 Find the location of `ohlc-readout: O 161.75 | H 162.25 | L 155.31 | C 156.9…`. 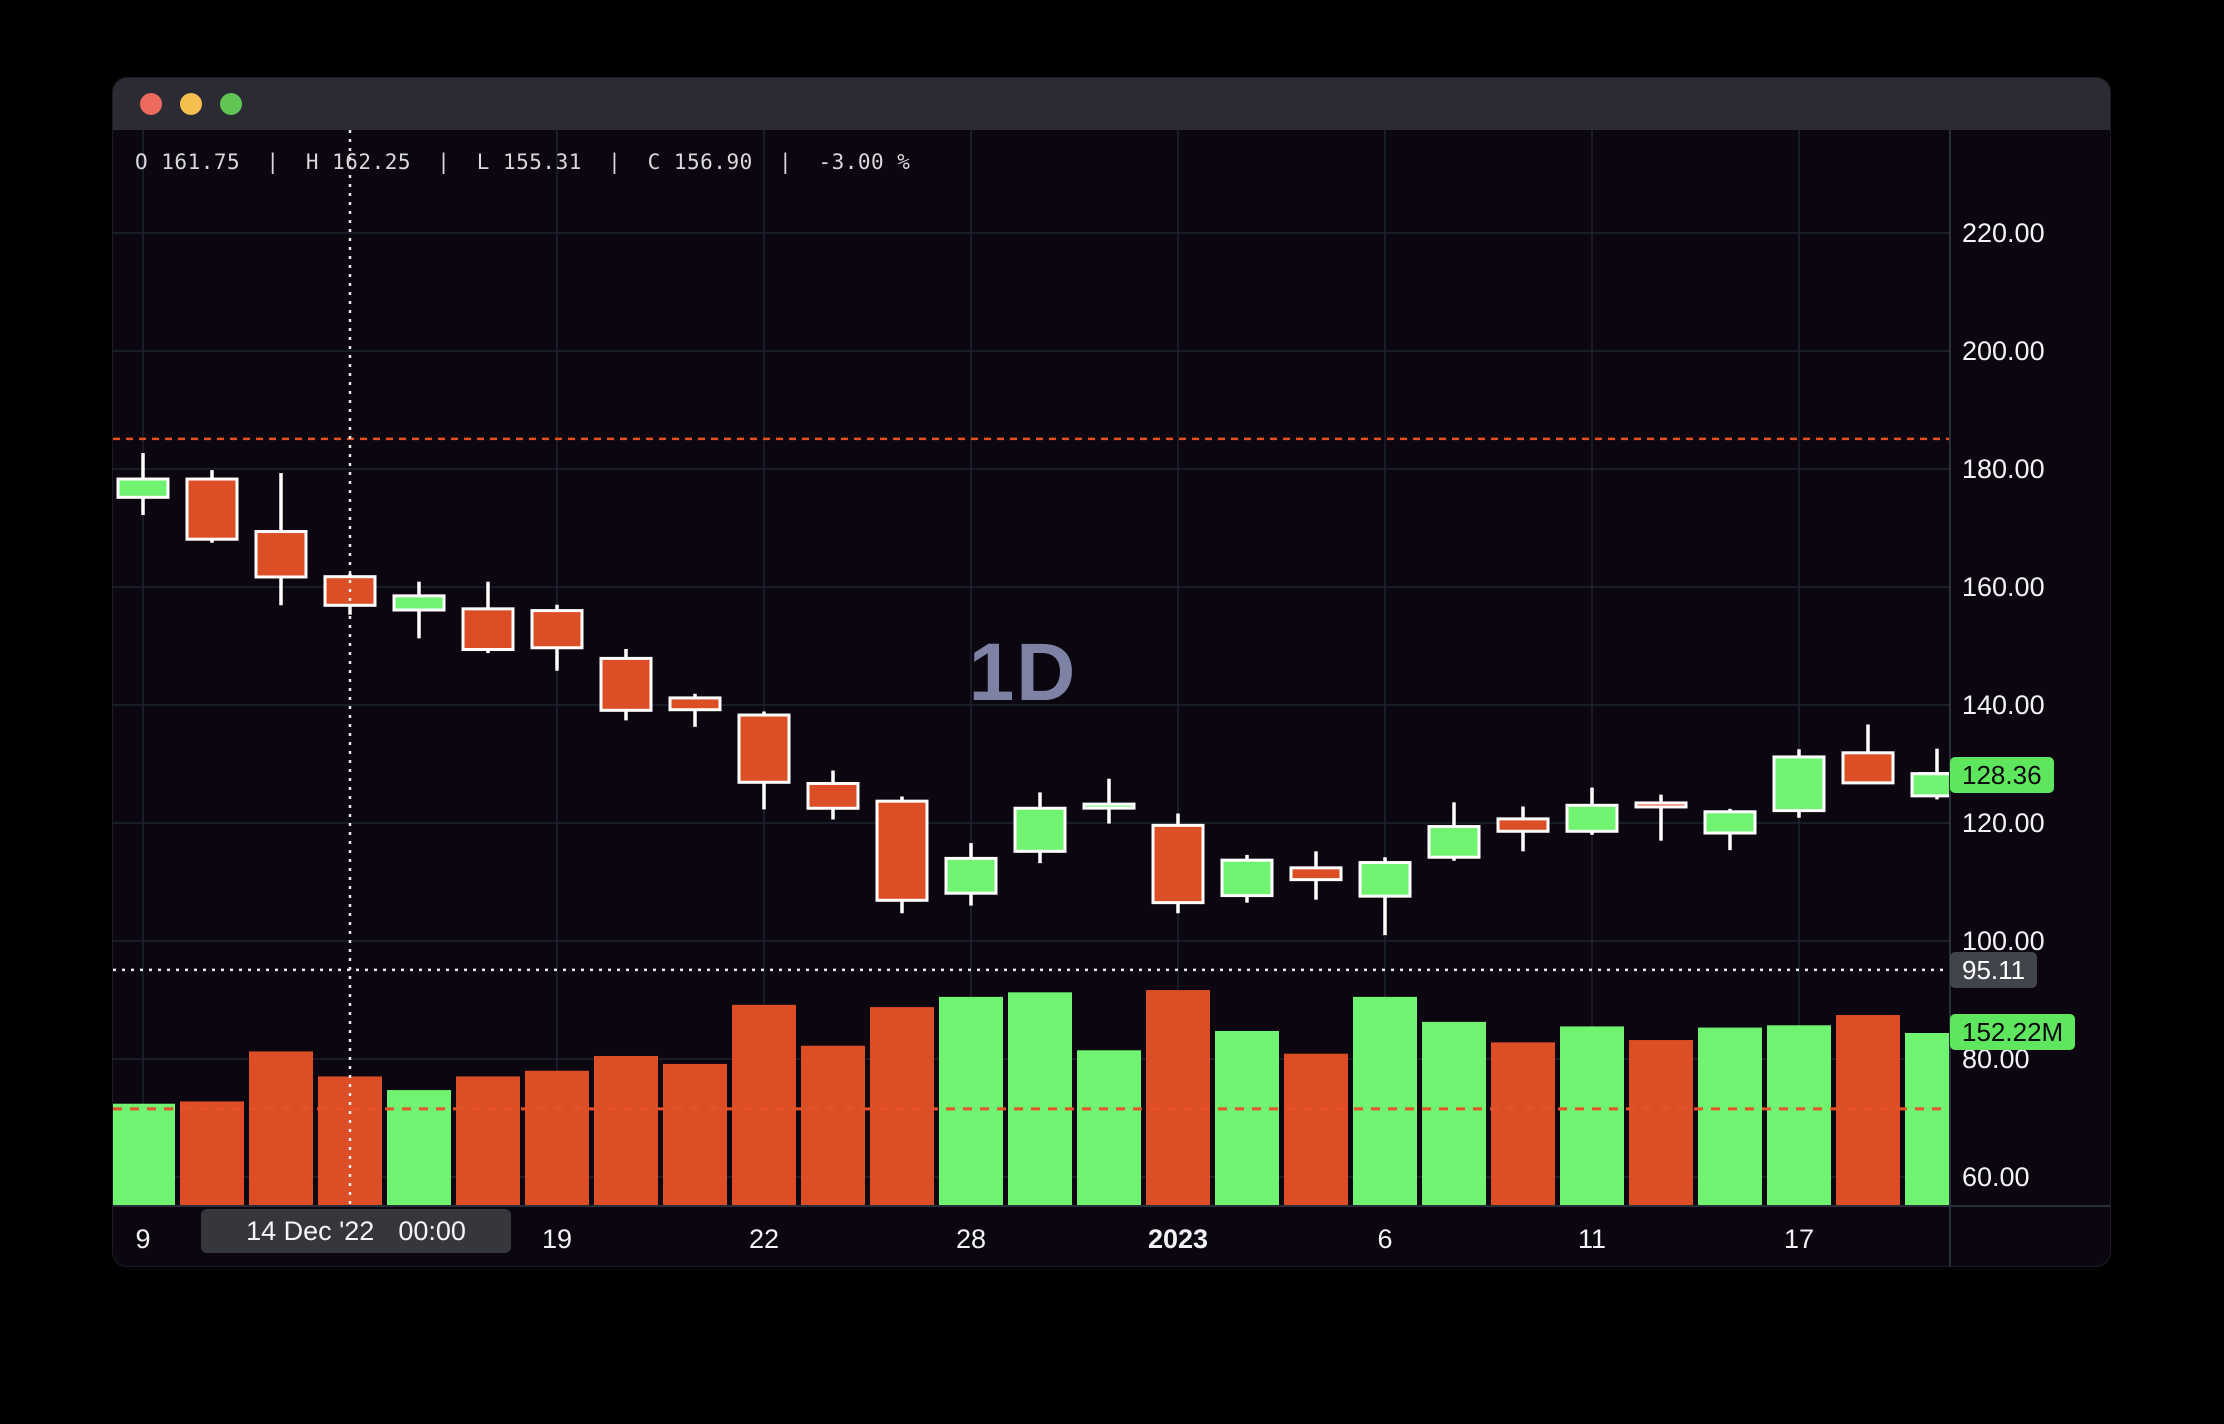

ohlc-readout: O 161.75 | H 162.25 | L 155.31 | C 156.9… is located at coordinates (523, 162).